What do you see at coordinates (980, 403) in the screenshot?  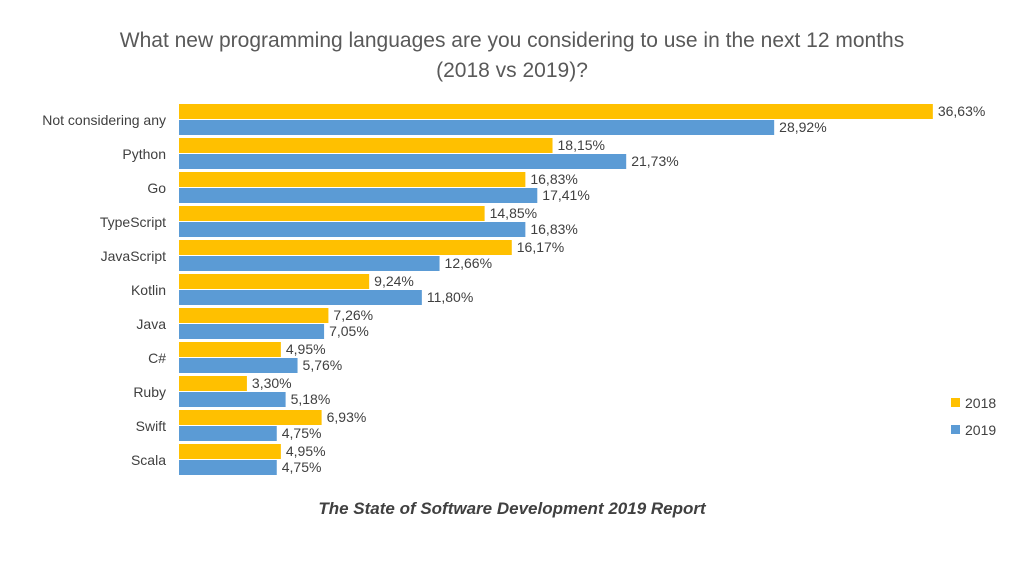 I see `legend-label: 2018` at bounding box center [980, 403].